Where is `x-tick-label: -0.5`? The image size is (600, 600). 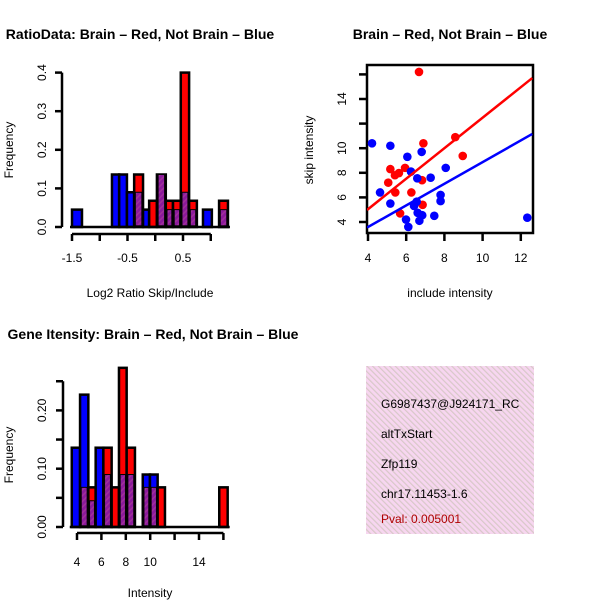
x-tick-label: -0.5 is located at coordinates (127, 258).